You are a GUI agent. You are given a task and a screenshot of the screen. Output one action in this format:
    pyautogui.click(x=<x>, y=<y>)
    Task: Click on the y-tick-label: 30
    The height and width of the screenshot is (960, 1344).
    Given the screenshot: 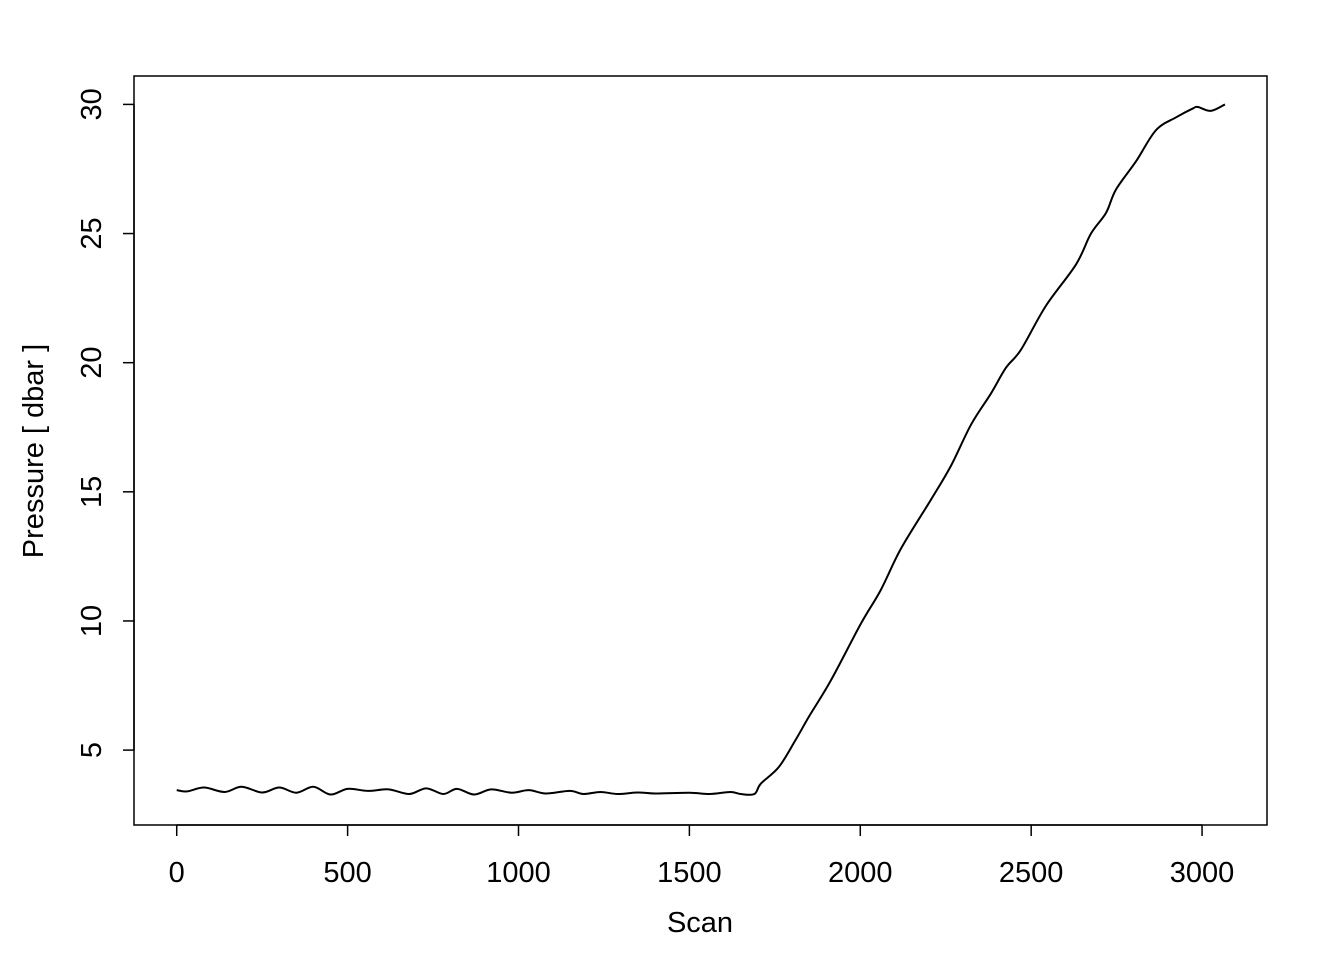 What is the action you would take?
    pyautogui.click(x=92, y=104)
    